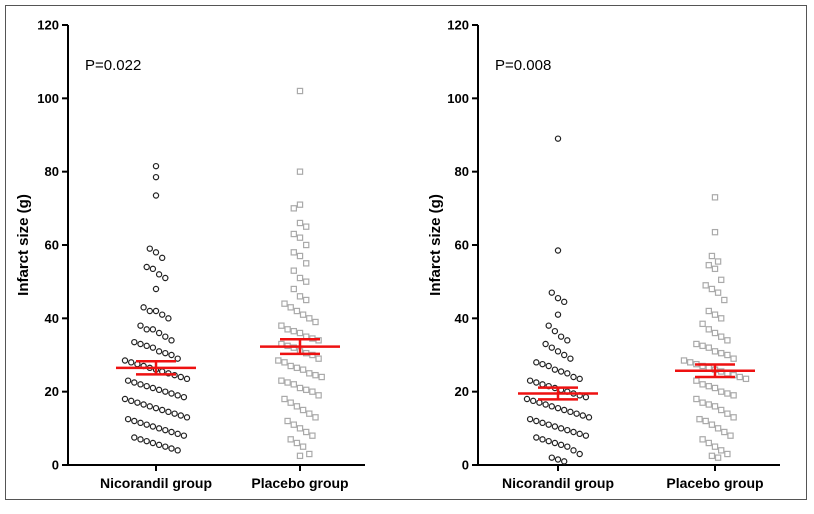  What do you see at coordinates (48, 25) in the screenshot?
I see `y-tick-label: 120` at bounding box center [48, 25].